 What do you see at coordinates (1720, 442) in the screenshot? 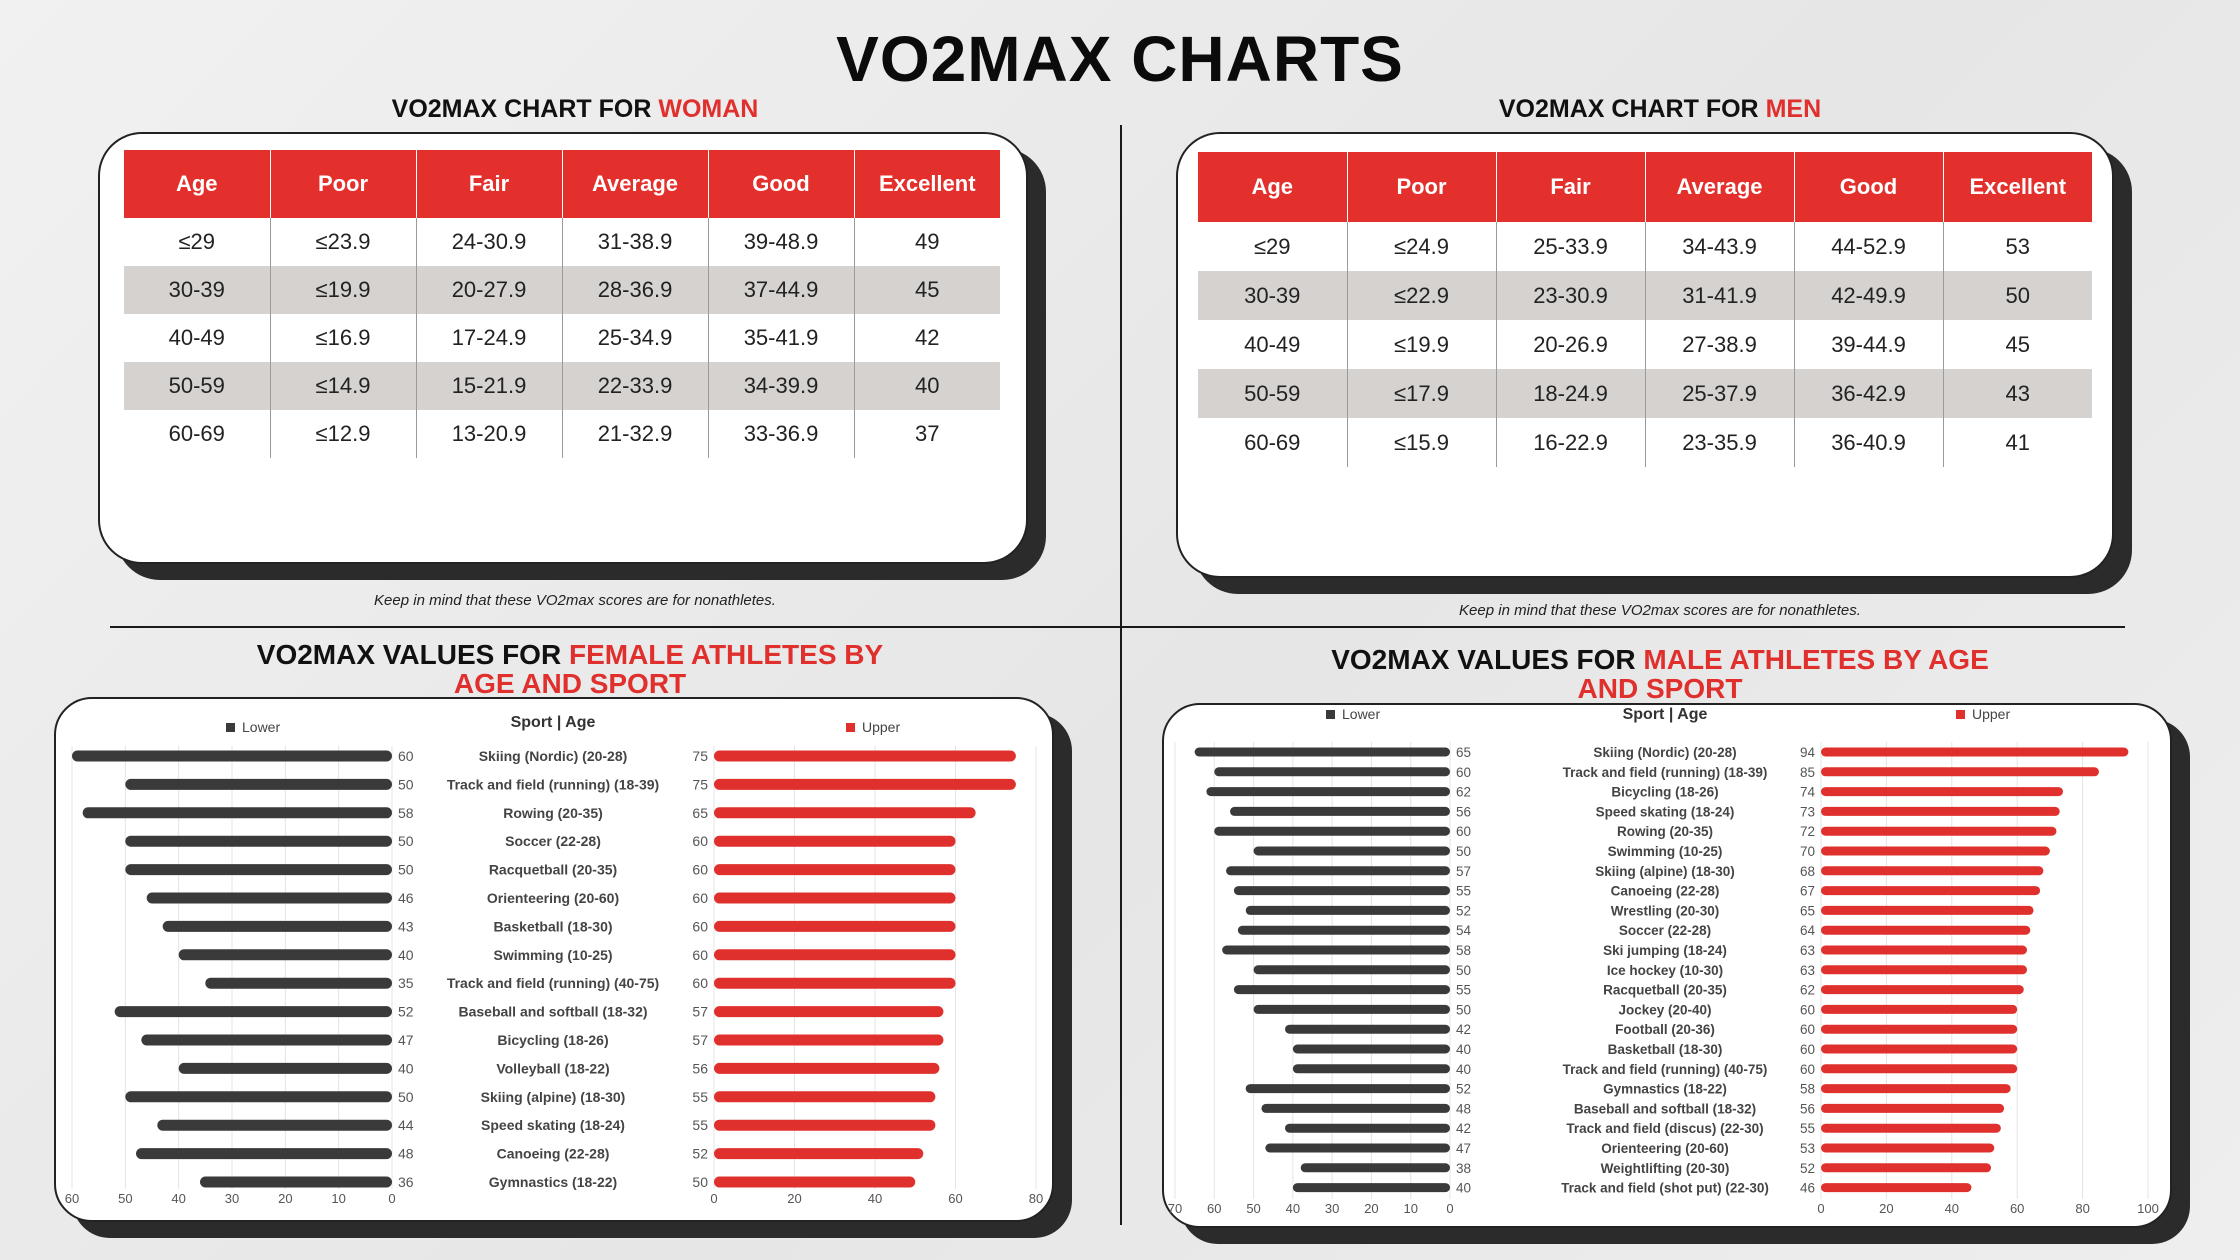
I see `table-cell: 23-35.9` at bounding box center [1720, 442].